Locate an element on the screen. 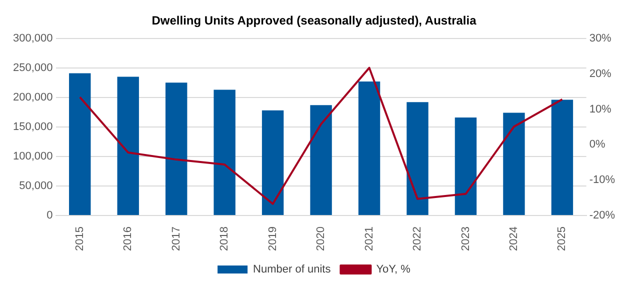 The height and width of the screenshot is (289, 628). x-tick-label: 2025 is located at coordinates (562, 239).